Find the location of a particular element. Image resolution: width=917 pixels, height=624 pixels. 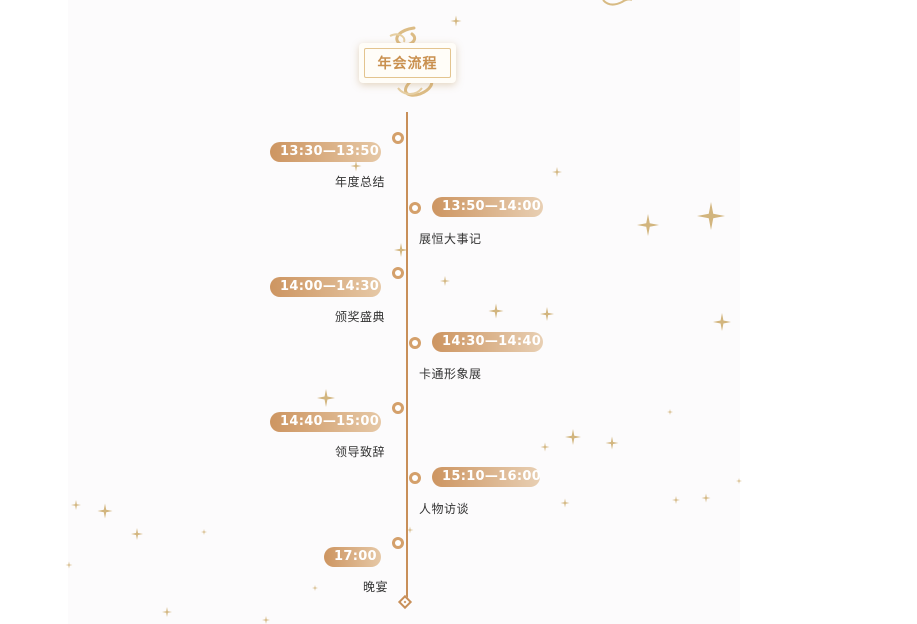

title-badge: 年会流程 is located at coordinates (407, 63).